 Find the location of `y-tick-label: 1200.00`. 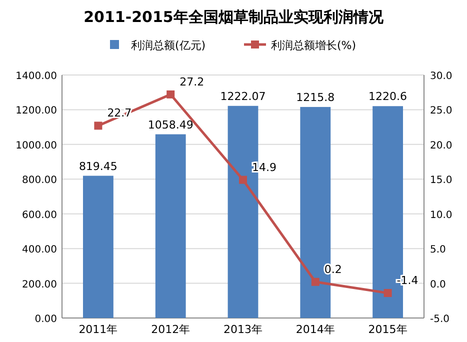

y-tick-label: 1200.00 is located at coordinates (36, 111).